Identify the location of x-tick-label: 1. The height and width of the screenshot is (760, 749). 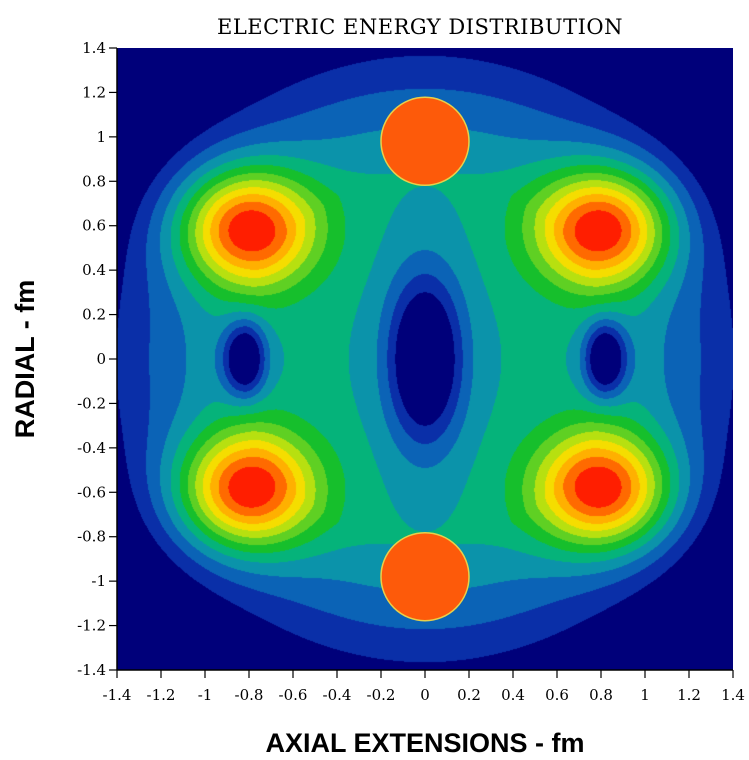
(645, 695).